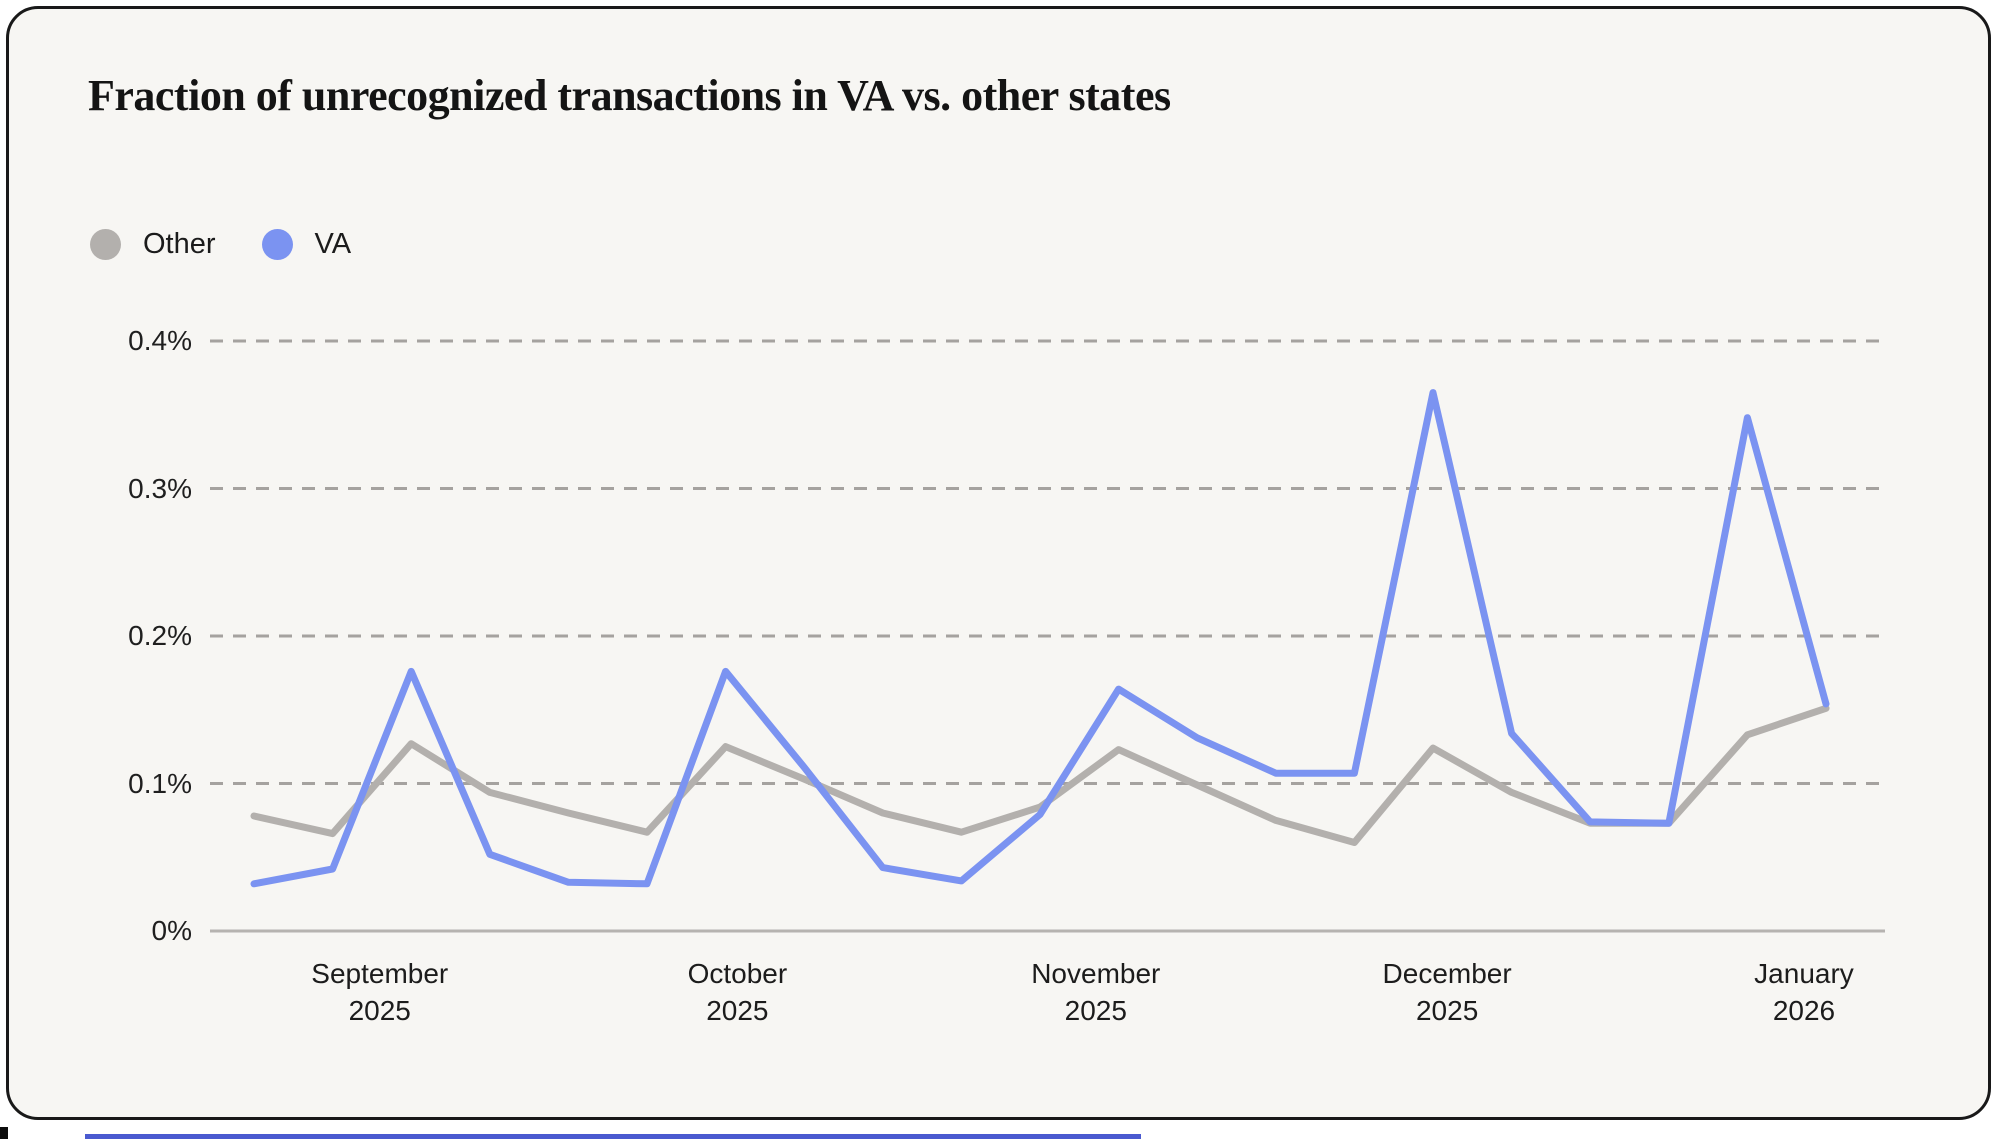 This screenshot has height=1139, width=2000. What do you see at coordinates (1804, 992) in the screenshot?
I see `x-axis-month-label: January 2026` at bounding box center [1804, 992].